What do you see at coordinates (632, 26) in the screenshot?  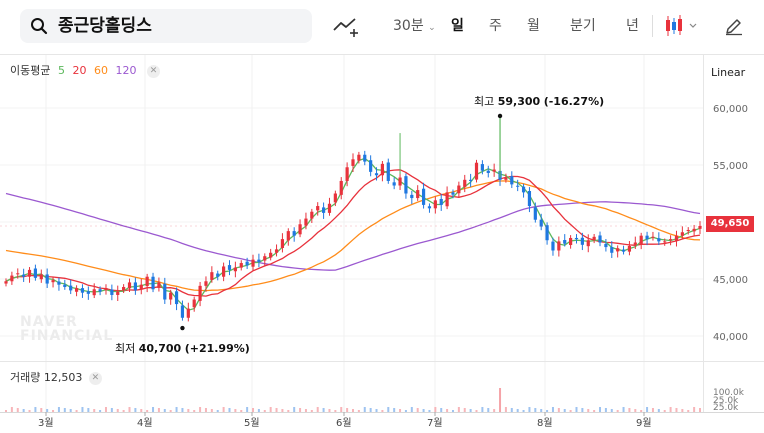 I see `period-tab-year: 년` at bounding box center [632, 26].